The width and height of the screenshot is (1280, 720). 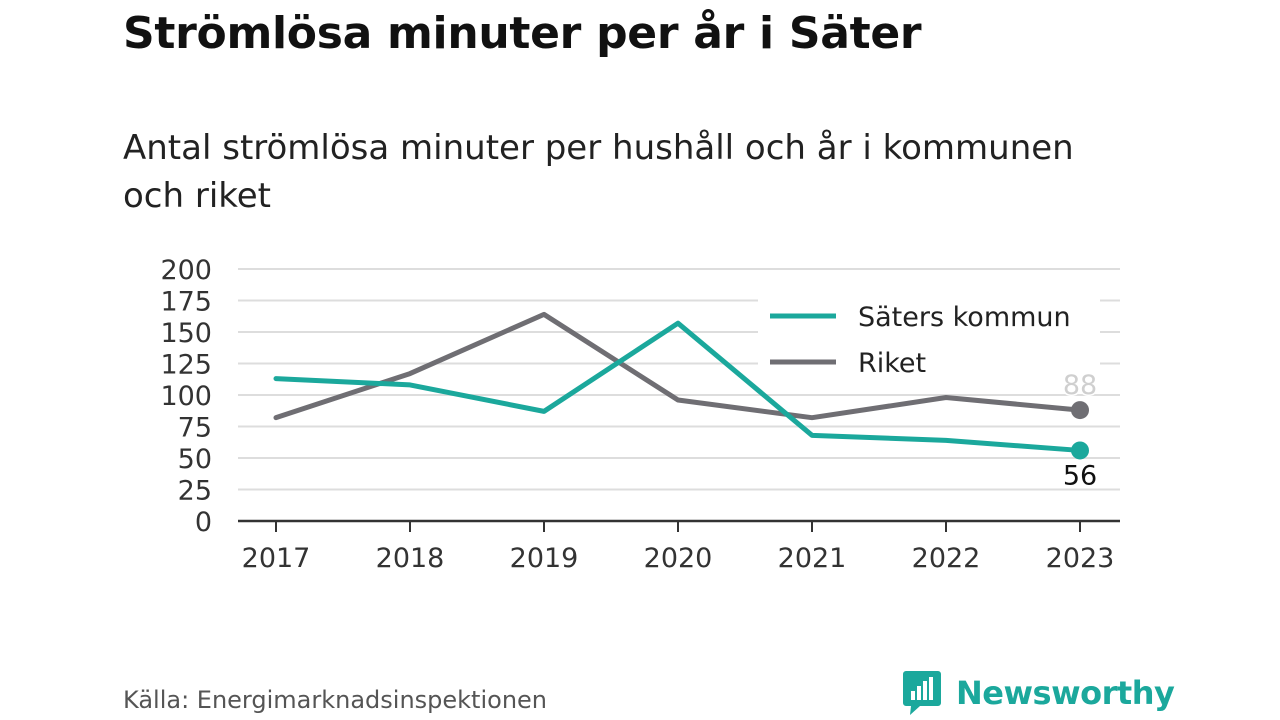 I want to click on series-line-kommun, so click(x=678, y=386).